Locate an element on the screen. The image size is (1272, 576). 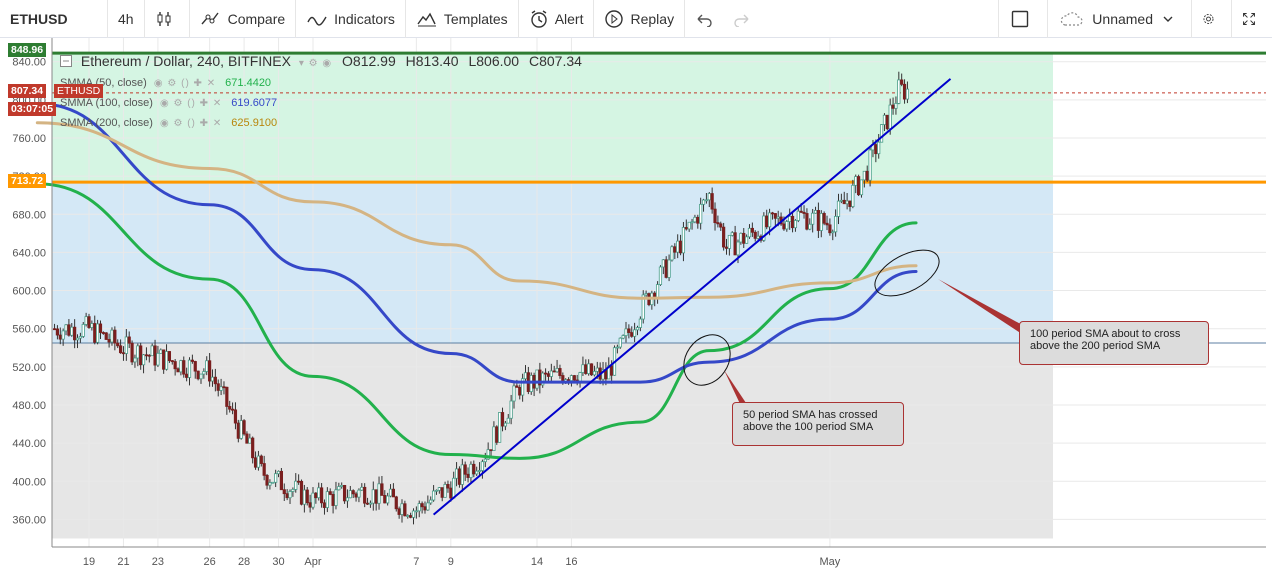
layout-name-button: Unnamed is located at coordinates (1120, 19).